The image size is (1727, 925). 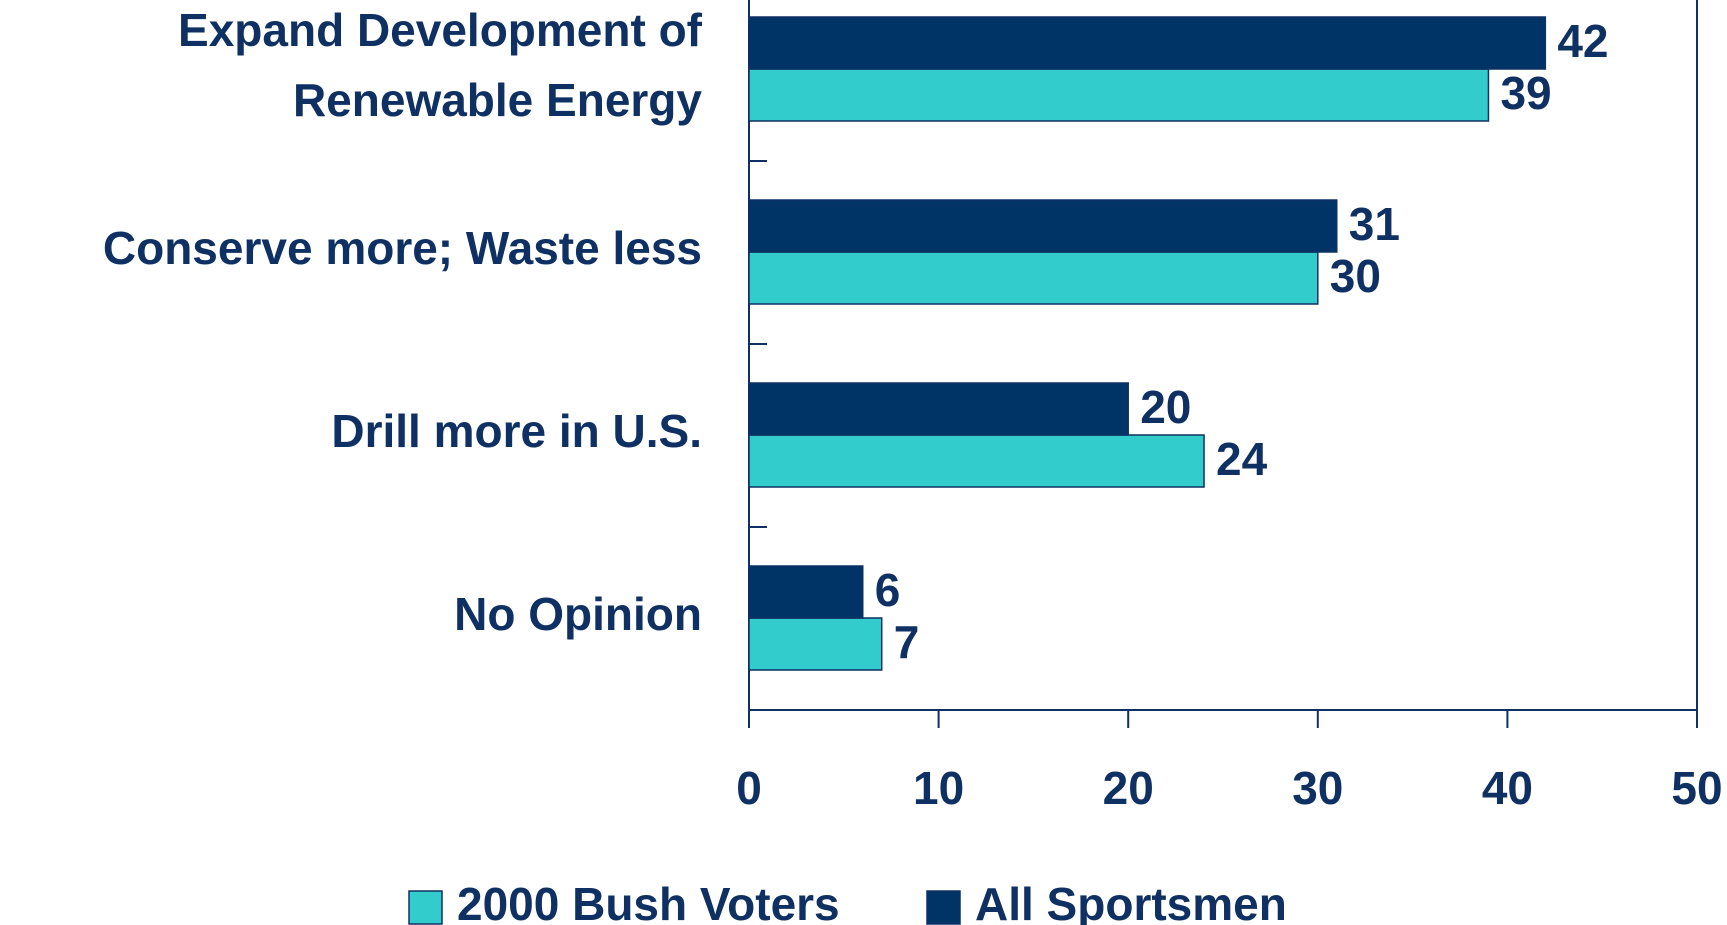 What do you see at coordinates (907, 642) in the screenshot?
I see `value-label: 7` at bounding box center [907, 642].